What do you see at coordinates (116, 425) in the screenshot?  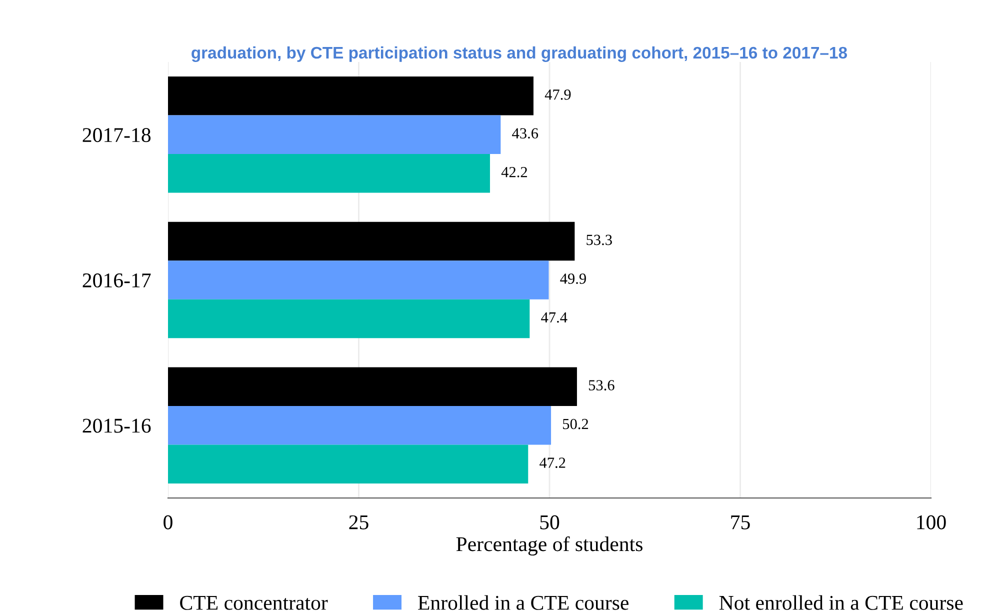 I see `y-tick-label: 2015-16` at bounding box center [116, 425].